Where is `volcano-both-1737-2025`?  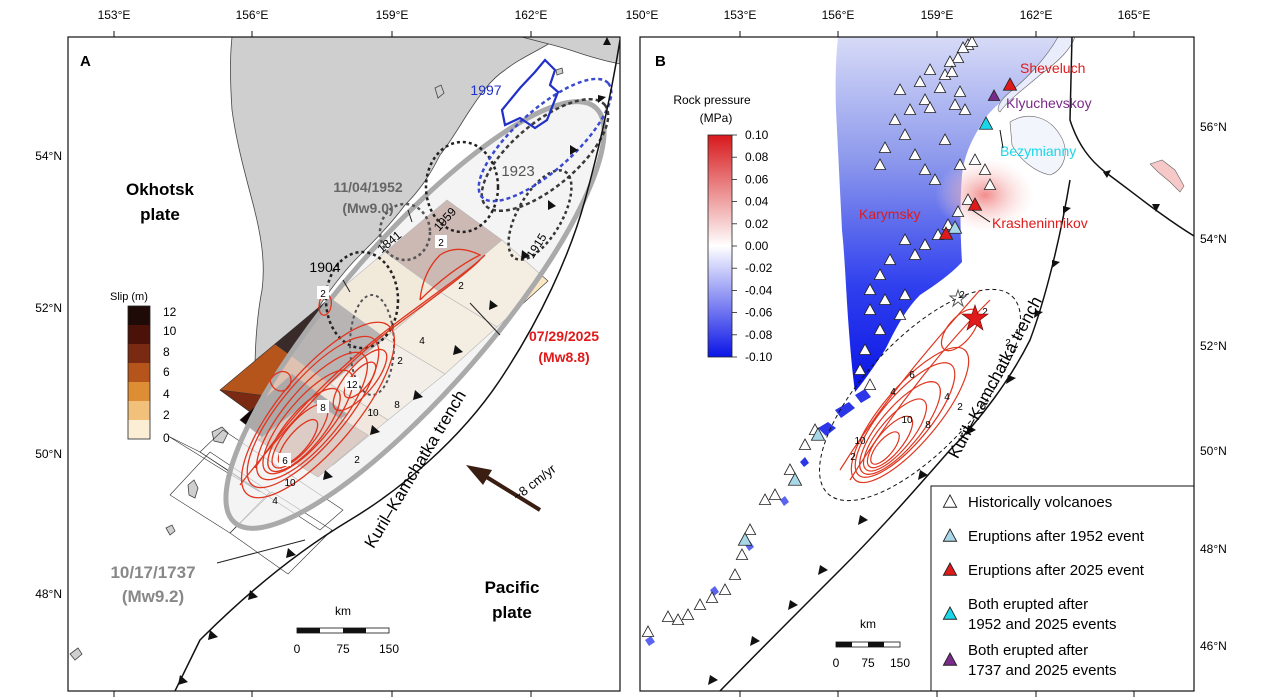 volcano-both-1737-2025 is located at coordinates (994, 95).